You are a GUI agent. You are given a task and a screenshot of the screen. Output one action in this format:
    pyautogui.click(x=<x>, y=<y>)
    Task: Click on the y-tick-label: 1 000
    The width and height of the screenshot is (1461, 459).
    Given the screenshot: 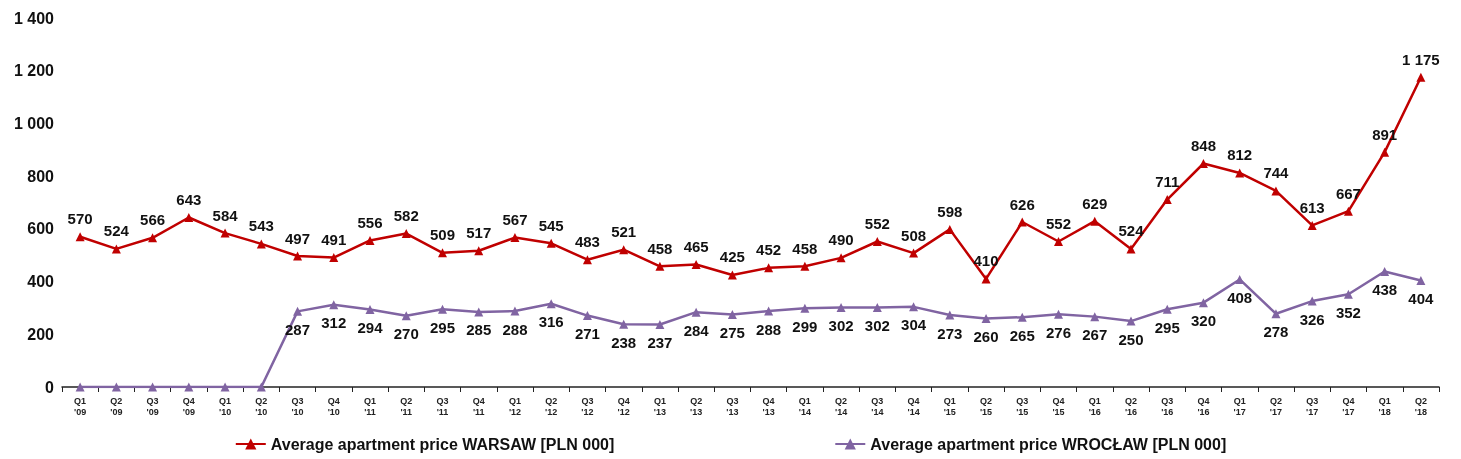 What is the action you would take?
    pyautogui.click(x=34, y=123)
    